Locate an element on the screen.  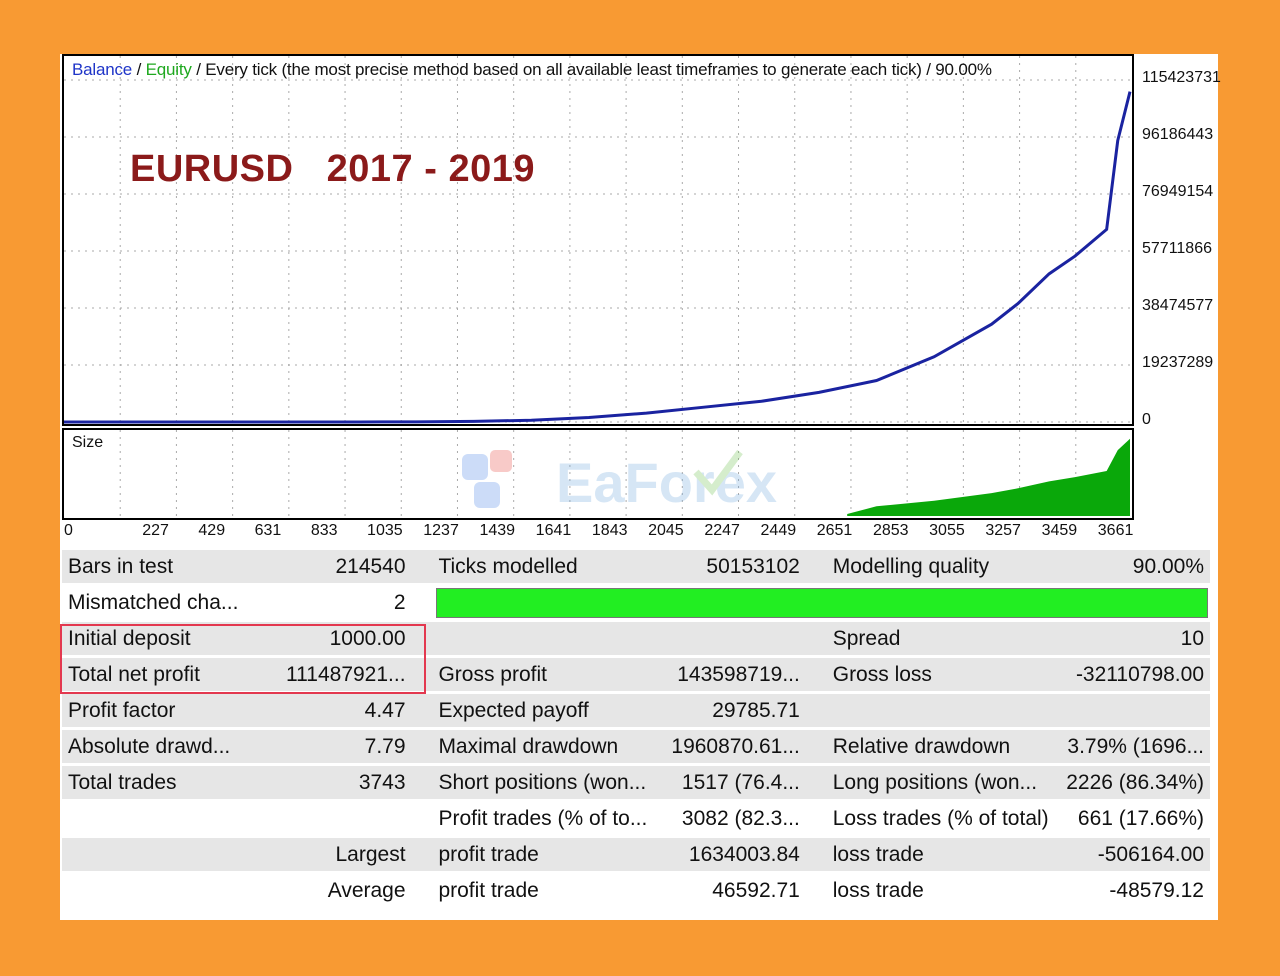
largest-profit-value: 1634003.84 is located at coordinates (729, 855).